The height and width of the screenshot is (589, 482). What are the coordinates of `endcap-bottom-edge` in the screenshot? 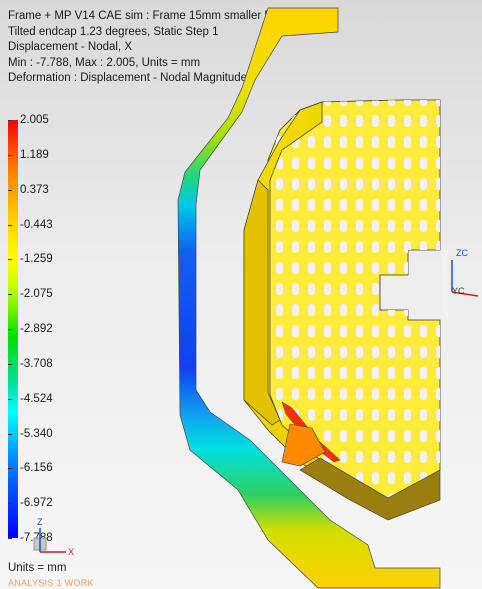 It's located at (370, 489).